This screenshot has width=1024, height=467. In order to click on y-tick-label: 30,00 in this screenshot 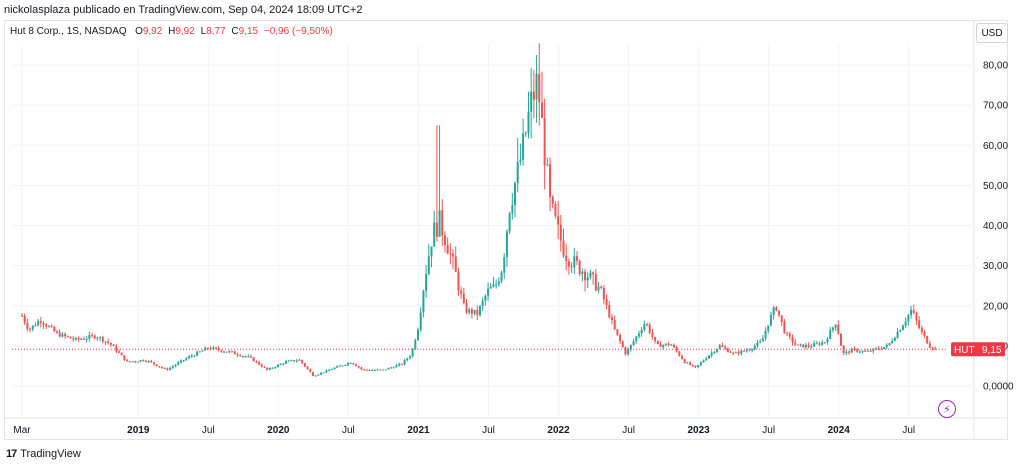, I will do `click(995, 266)`.